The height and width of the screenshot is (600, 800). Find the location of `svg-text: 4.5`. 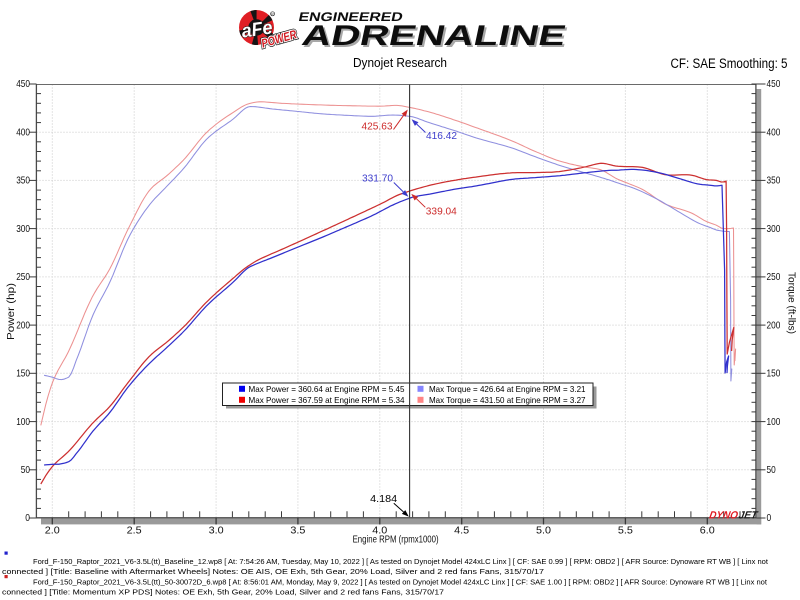

svg-text: 4.5 is located at coordinates (461, 531).